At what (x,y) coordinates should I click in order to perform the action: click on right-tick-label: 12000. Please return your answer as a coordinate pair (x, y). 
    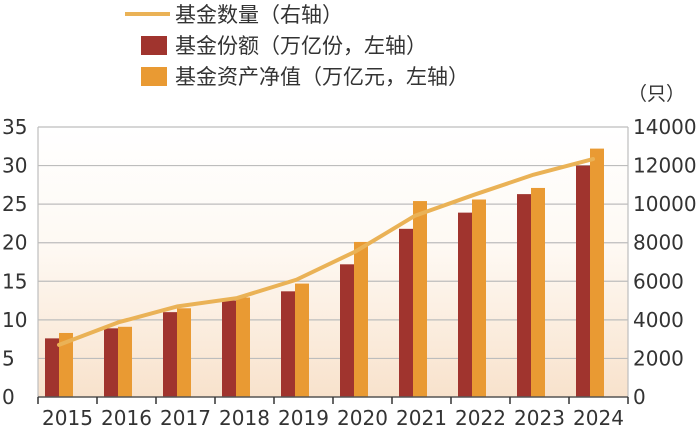
    Looking at the image, I should click on (665, 166).